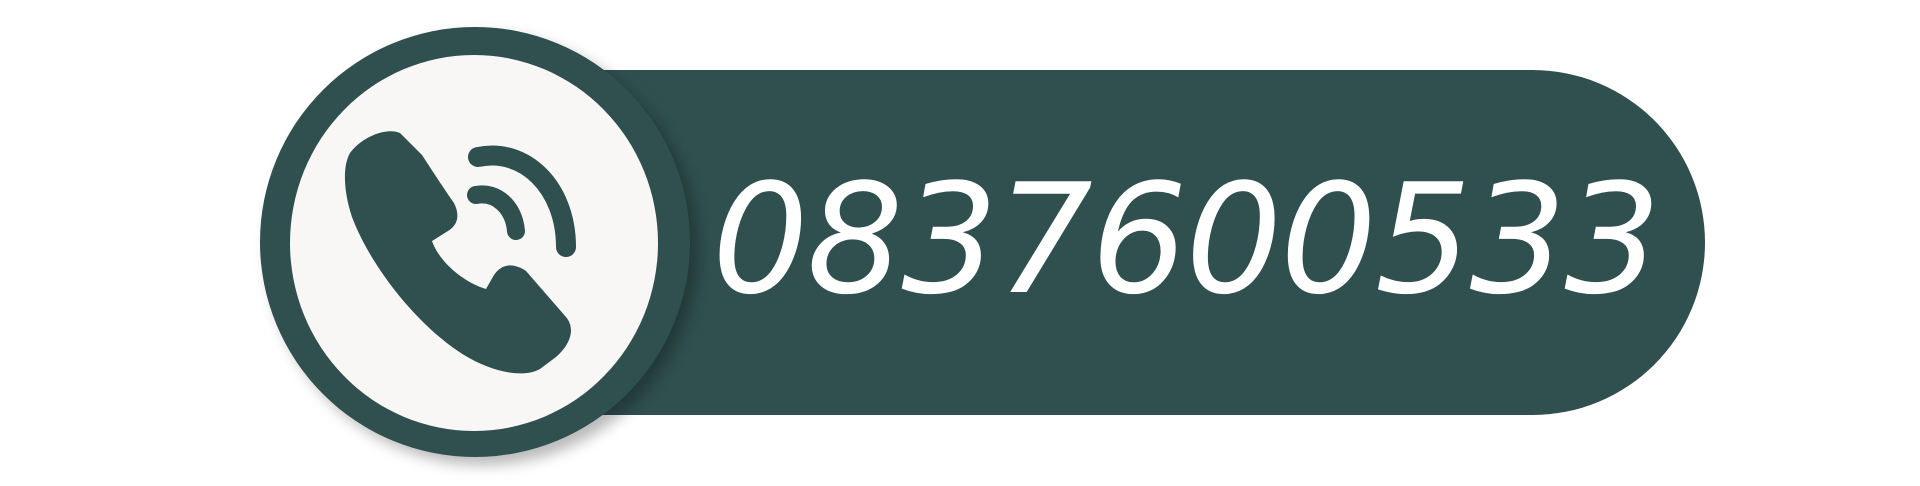 The height and width of the screenshot is (486, 1920). I want to click on handset-shape, so click(457, 252).